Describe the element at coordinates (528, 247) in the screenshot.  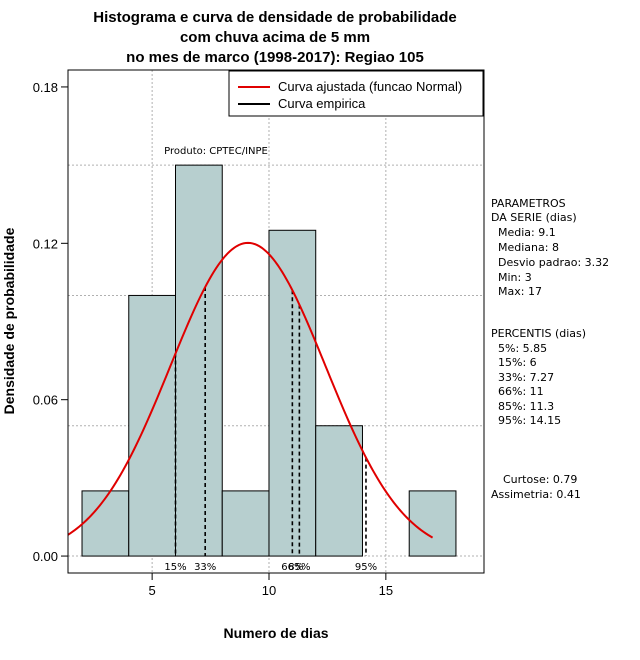
I see `param-median: Mediana: 8` at that location.